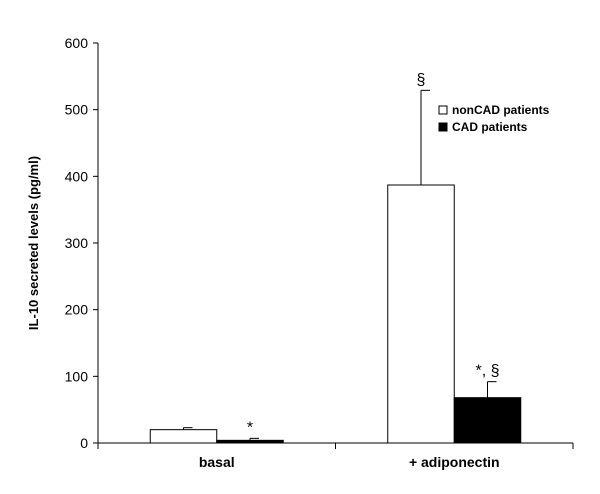 Image resolution: width=600 pixels, height=494 pixels. I want to click on y-axis-title: IL-10 secreted levels (pg/ml), so click(33, 243).